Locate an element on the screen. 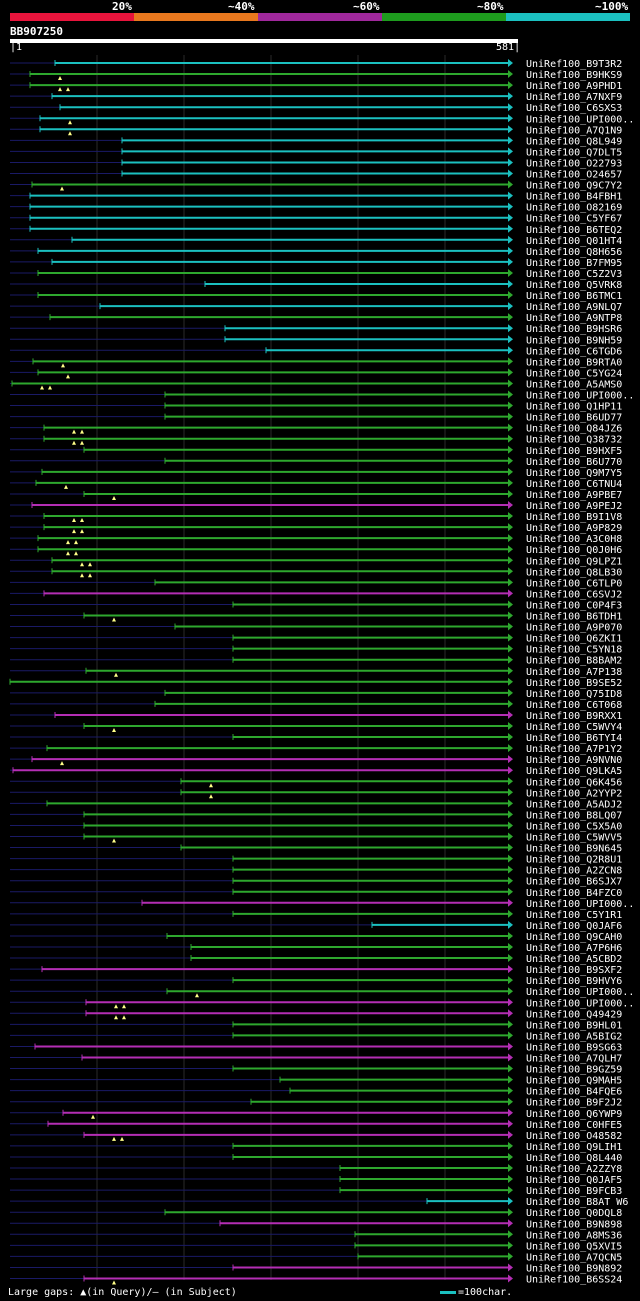  hit-name: UniRef100_Q9CAH0 is located at coordinates (574, 937).